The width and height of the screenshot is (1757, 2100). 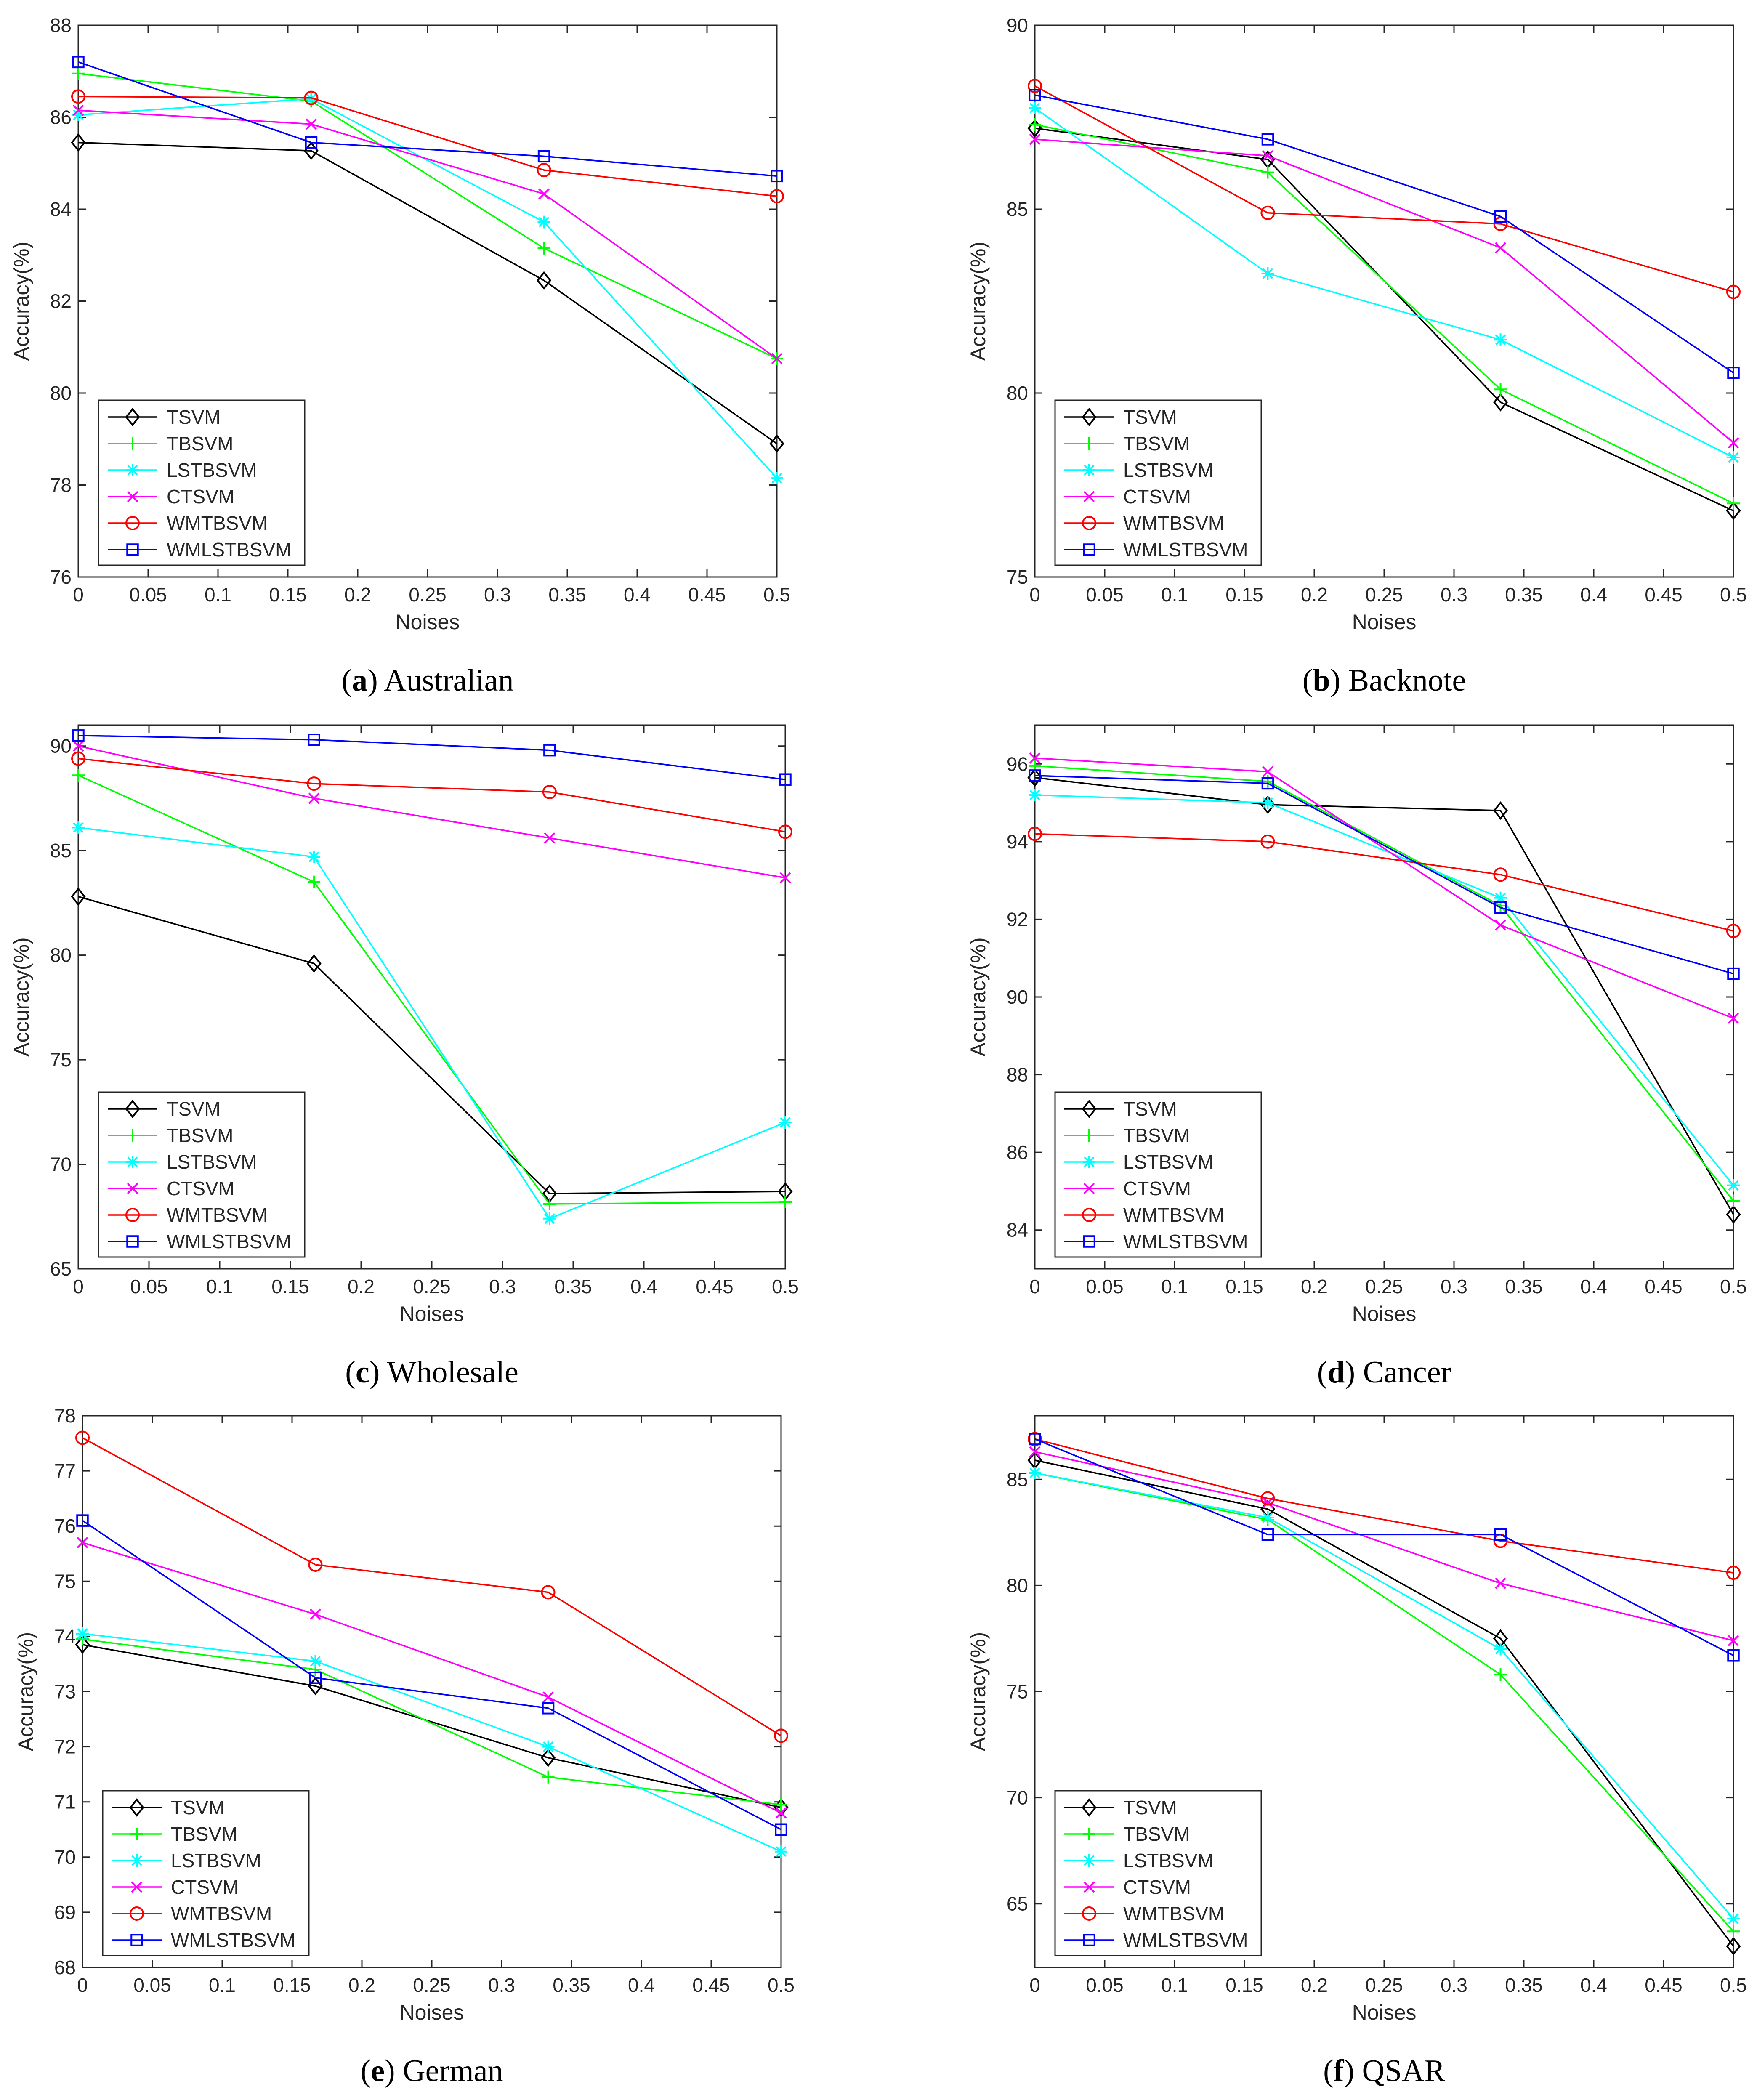 I want to click on y-tick-label: 88, so click(x=1017, y=1075).